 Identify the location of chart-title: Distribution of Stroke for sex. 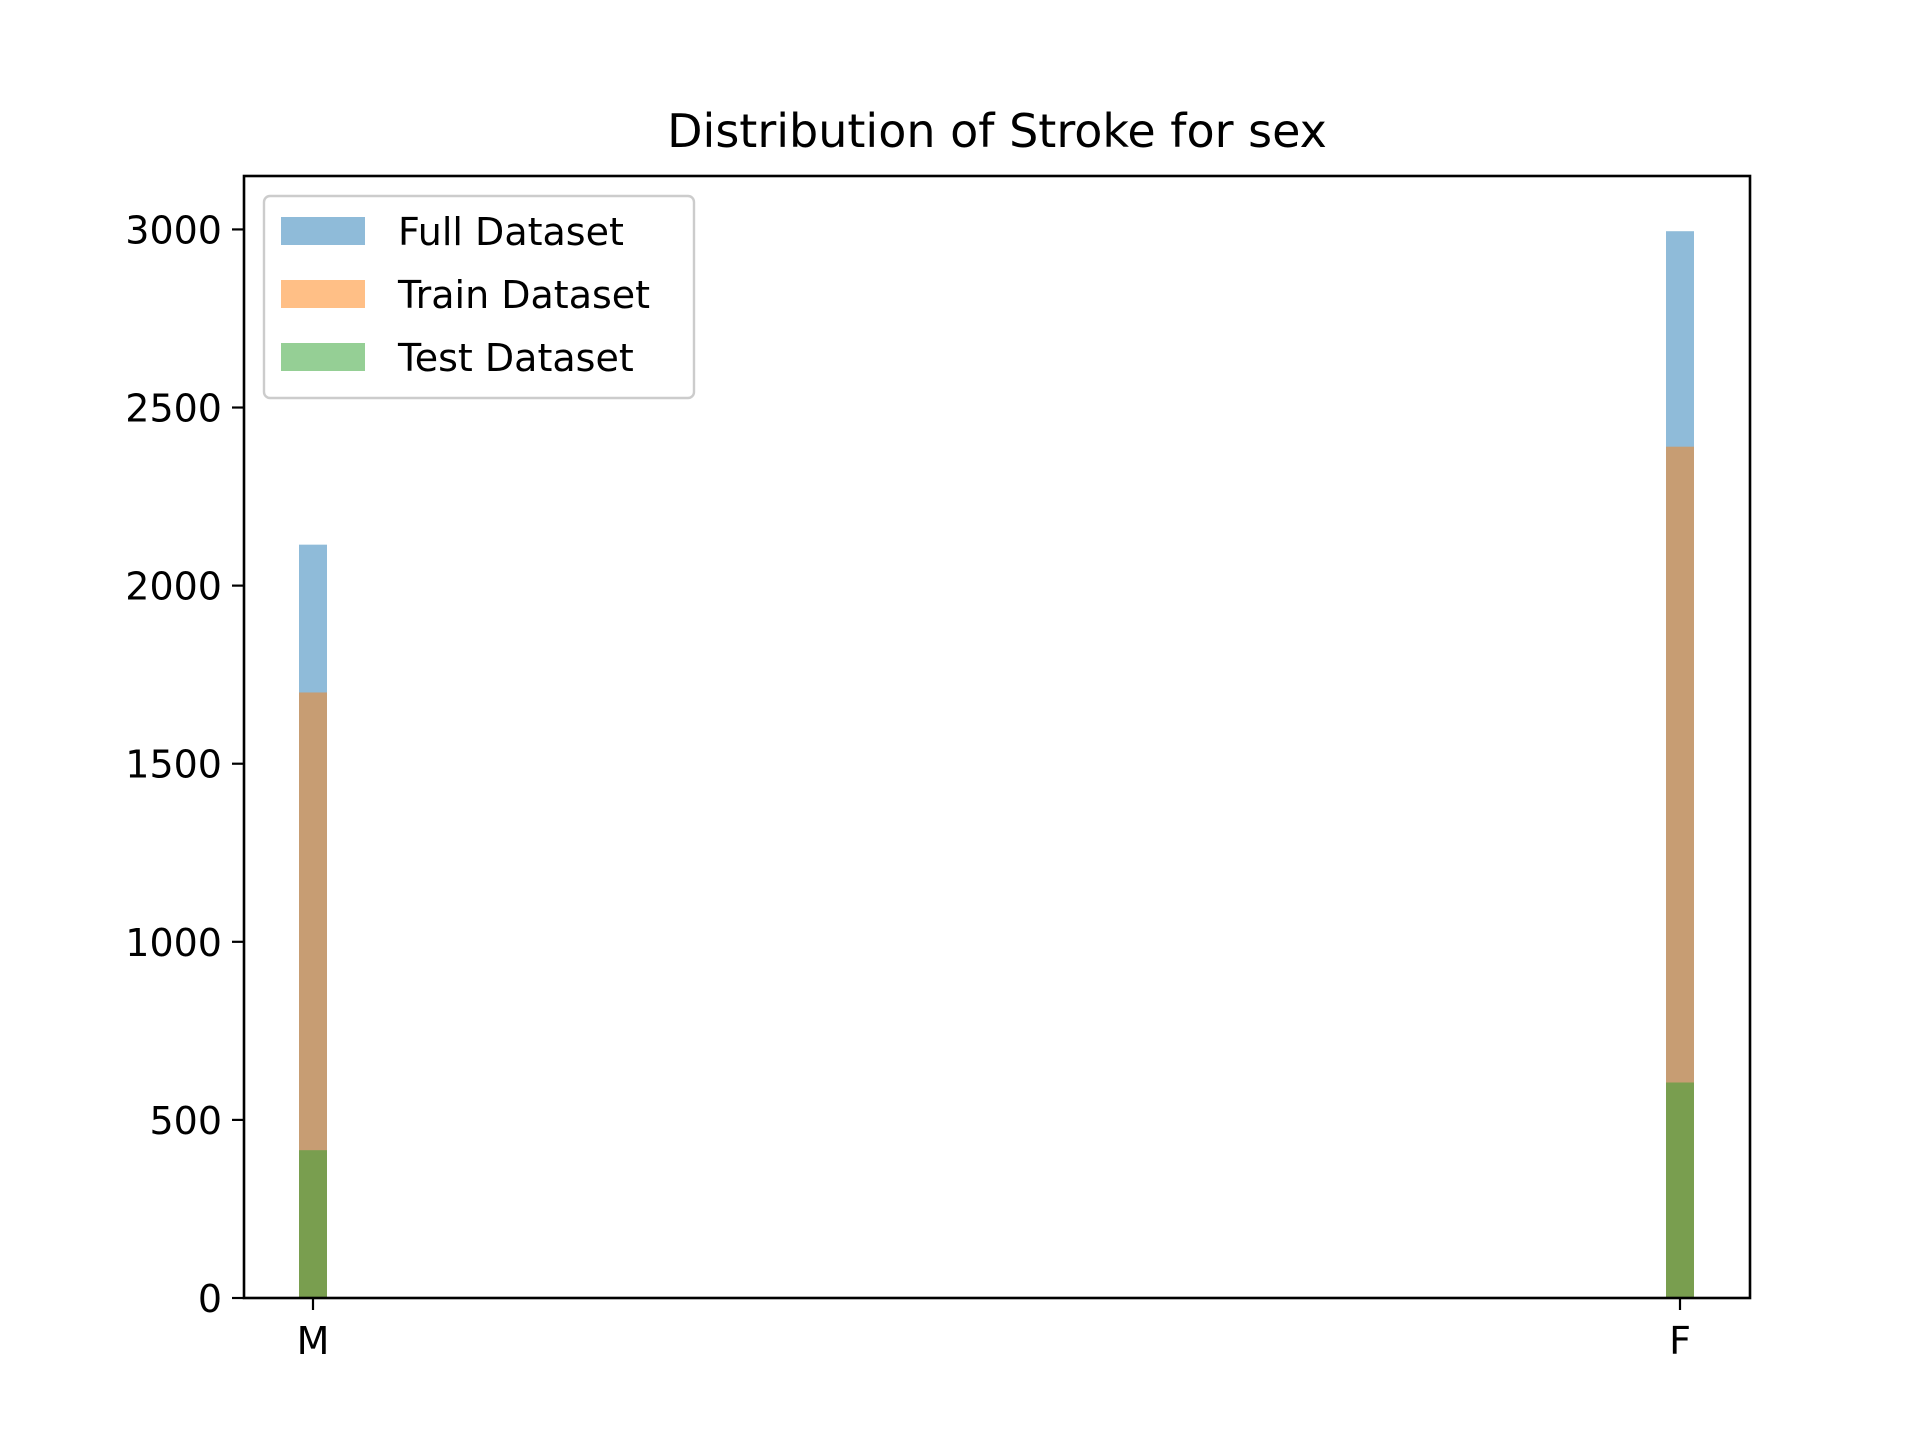
(997, 131).